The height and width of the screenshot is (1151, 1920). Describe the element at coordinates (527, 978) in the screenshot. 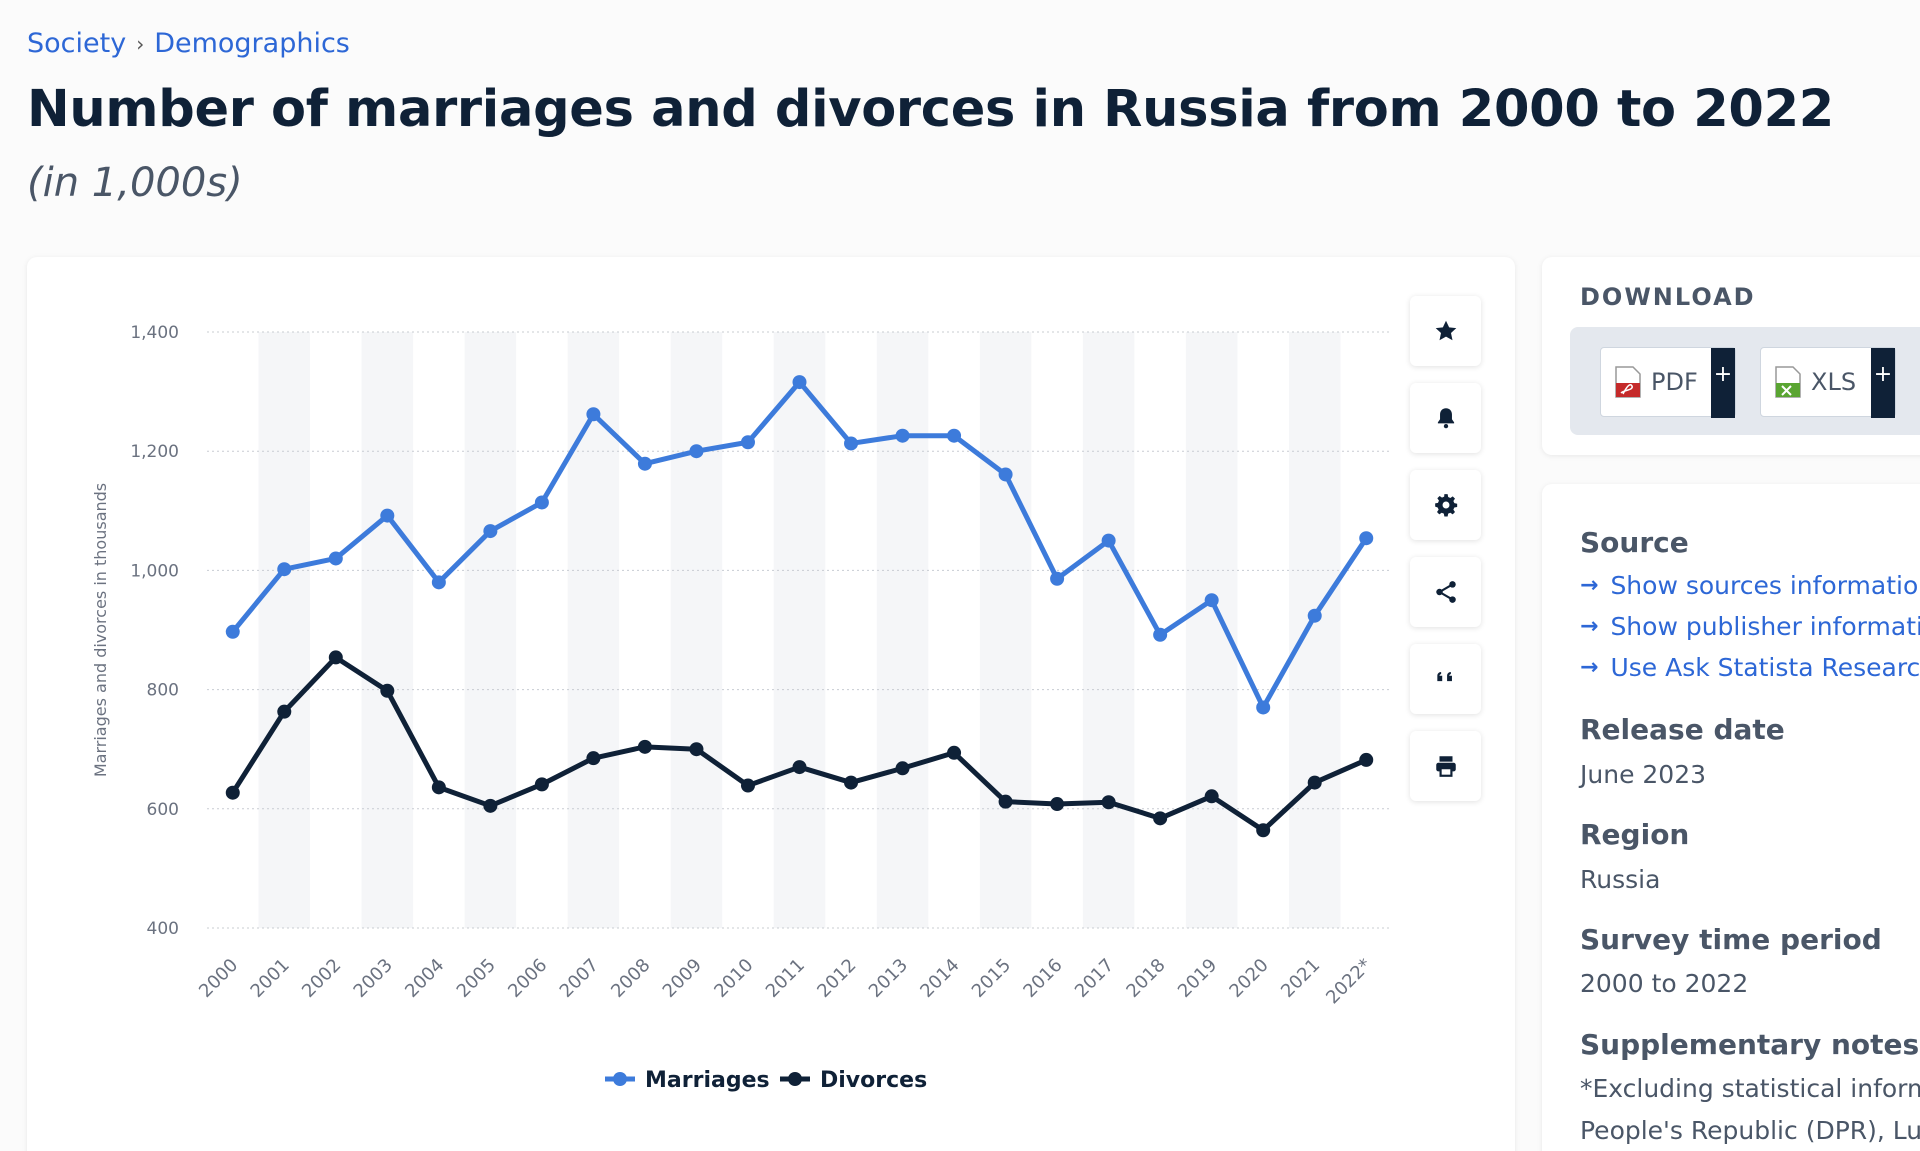

I see `x-tick-label: 2006` at that location.